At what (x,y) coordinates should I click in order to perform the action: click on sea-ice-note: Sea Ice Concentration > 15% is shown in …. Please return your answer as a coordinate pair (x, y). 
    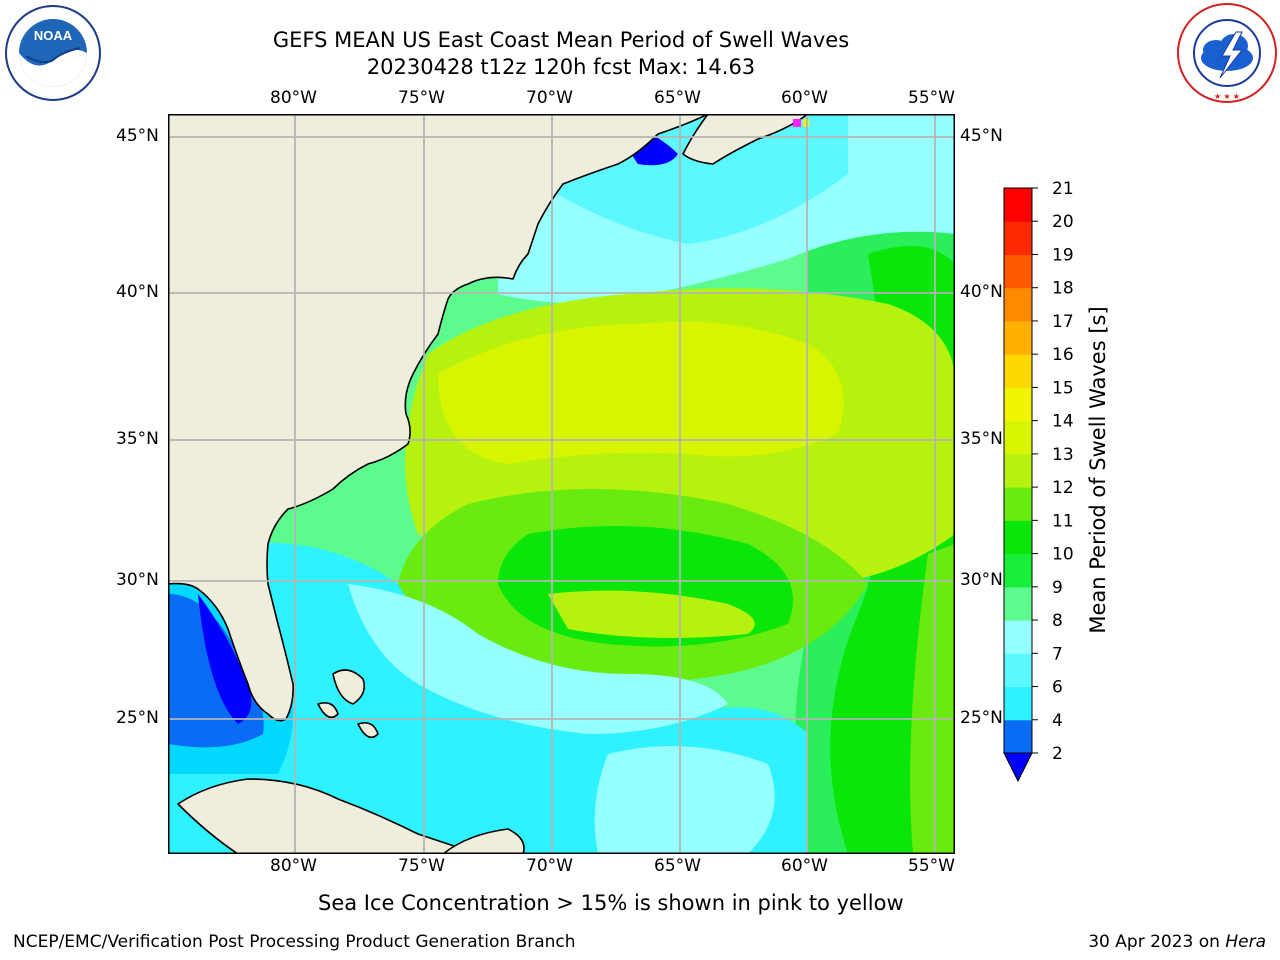
    Looking at the image, I should click on (611, 903).